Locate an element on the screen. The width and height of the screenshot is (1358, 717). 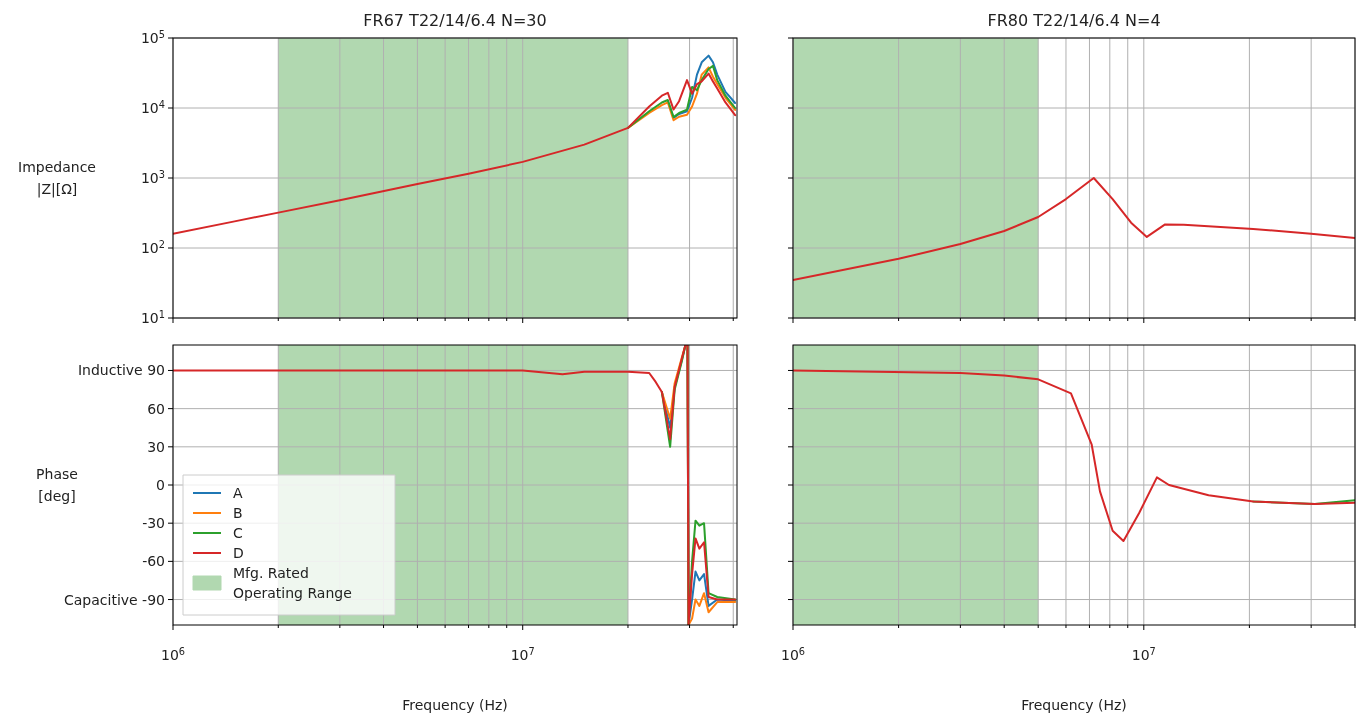
y-tick-label: 10$^{1}$ is located at coordinates (152, 317).